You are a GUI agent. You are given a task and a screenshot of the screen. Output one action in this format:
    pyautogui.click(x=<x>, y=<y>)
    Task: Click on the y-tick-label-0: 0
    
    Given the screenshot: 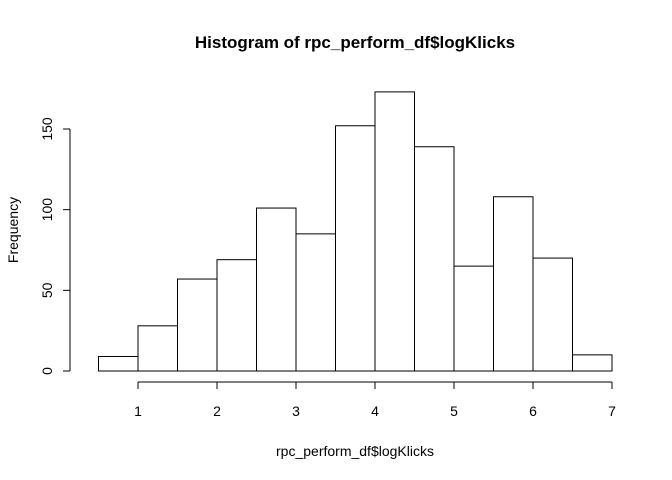 What is the action you would take?
    pyautogui.click(x=47, y=371)
    